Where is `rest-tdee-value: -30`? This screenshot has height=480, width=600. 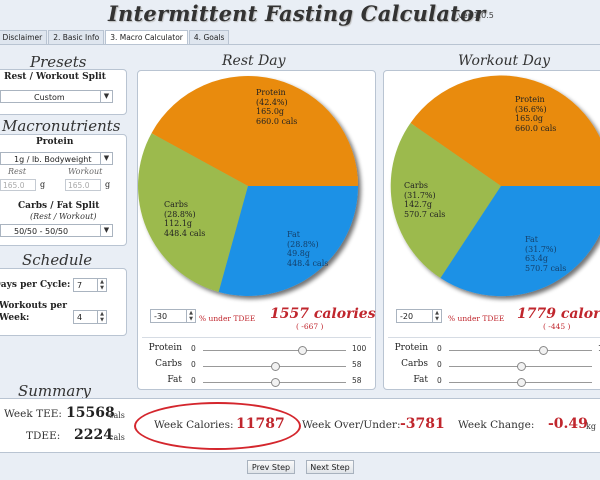 rest-tdee-value: -30 is located at coordinates (161, 316).